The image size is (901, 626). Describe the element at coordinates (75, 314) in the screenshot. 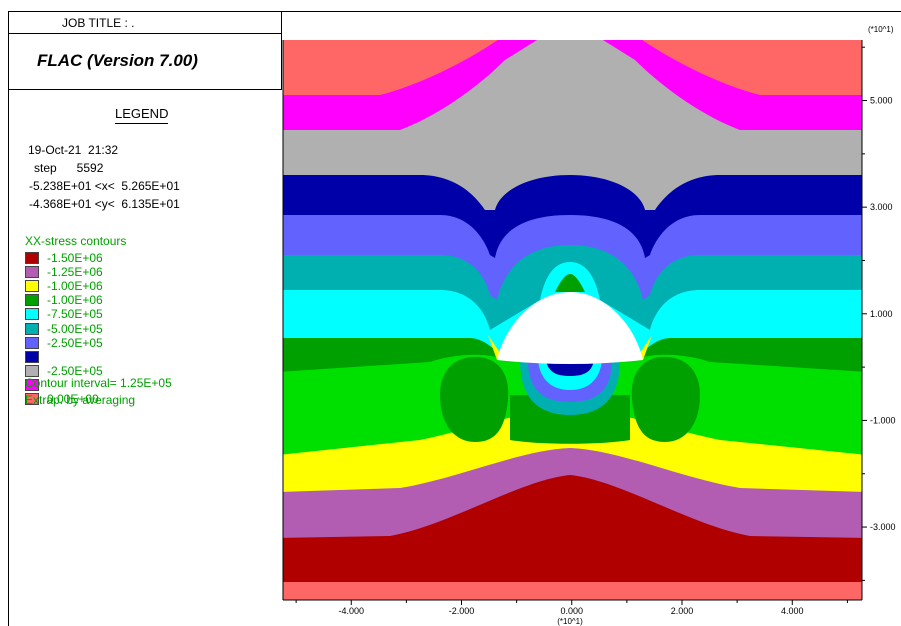

I see `legend-label: -7.50E+05` at that location.